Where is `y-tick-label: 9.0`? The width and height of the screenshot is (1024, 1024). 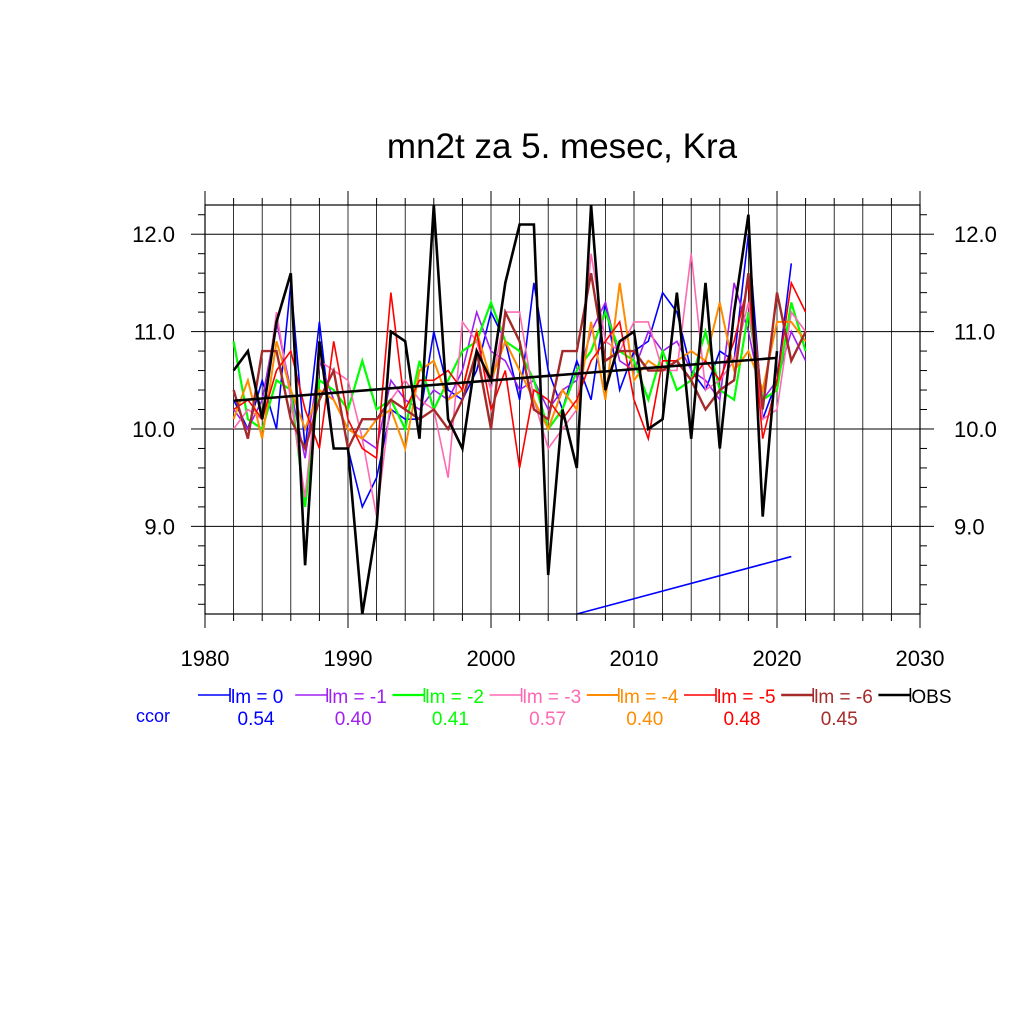
y-tick-label: 9.0 is located at coordinates (159, 526).